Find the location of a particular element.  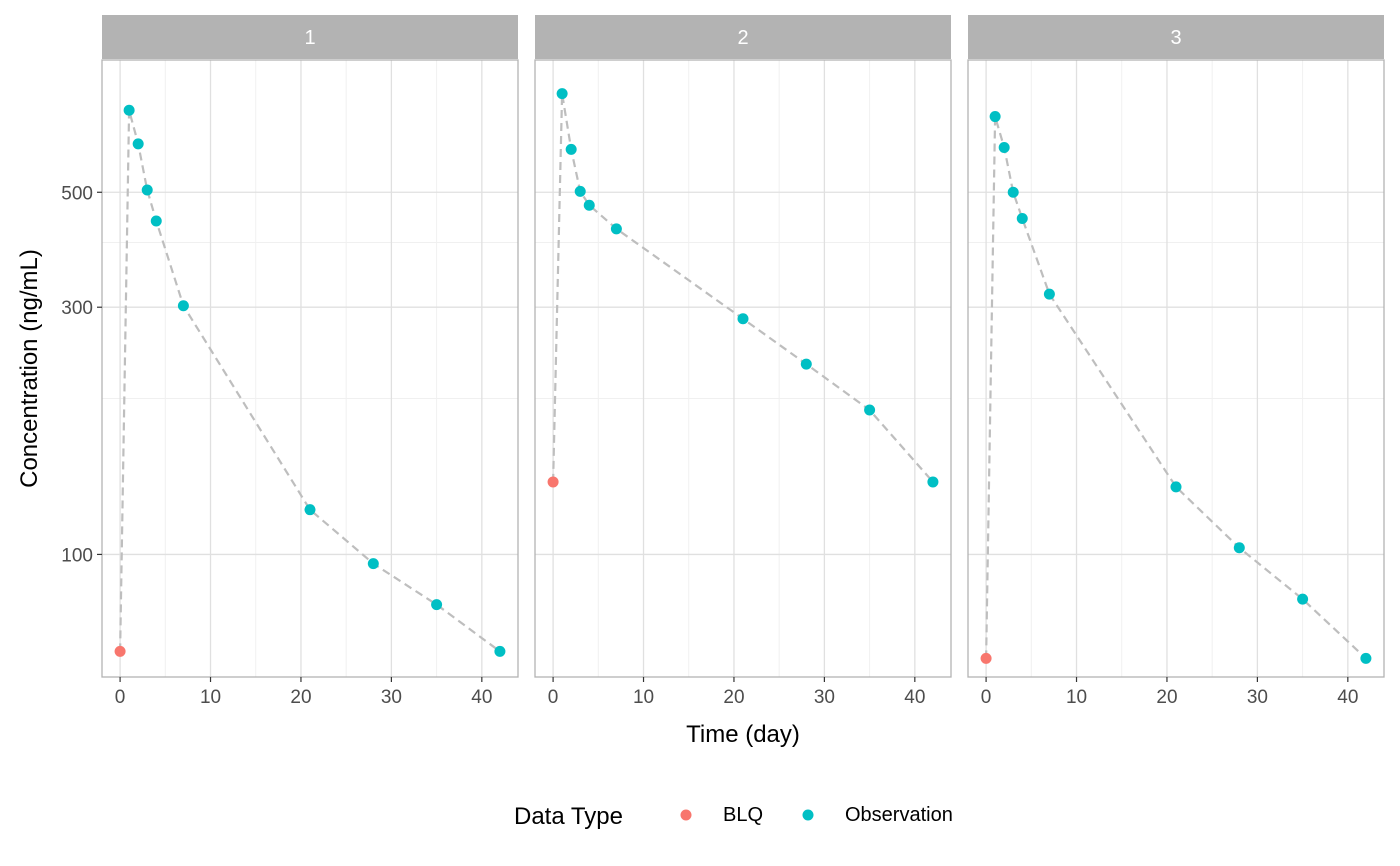

facet-strip-label-2: 2 is located at coordinates (742, 38).